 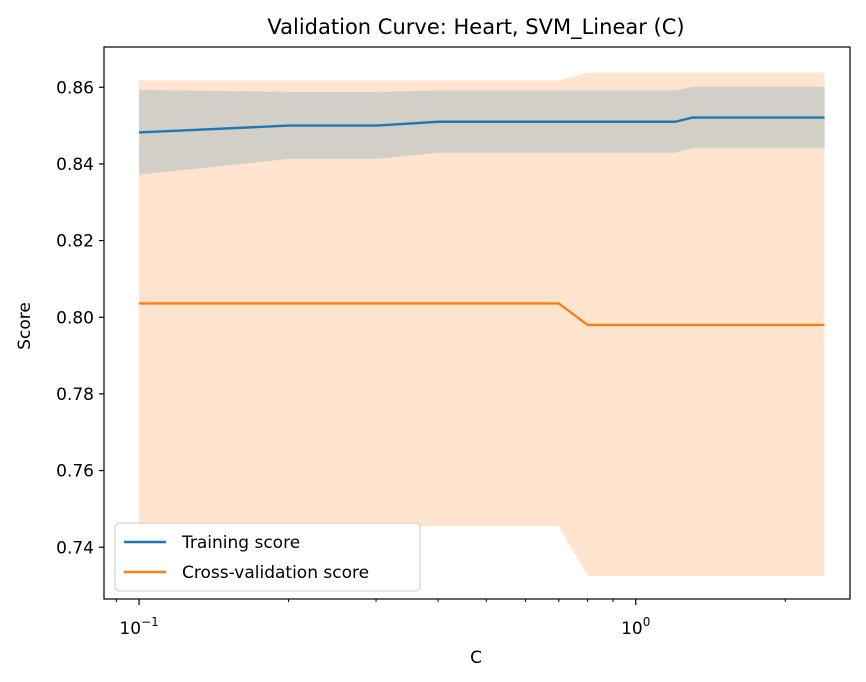 I want to click on legend-box, so click(x=267, y=557).